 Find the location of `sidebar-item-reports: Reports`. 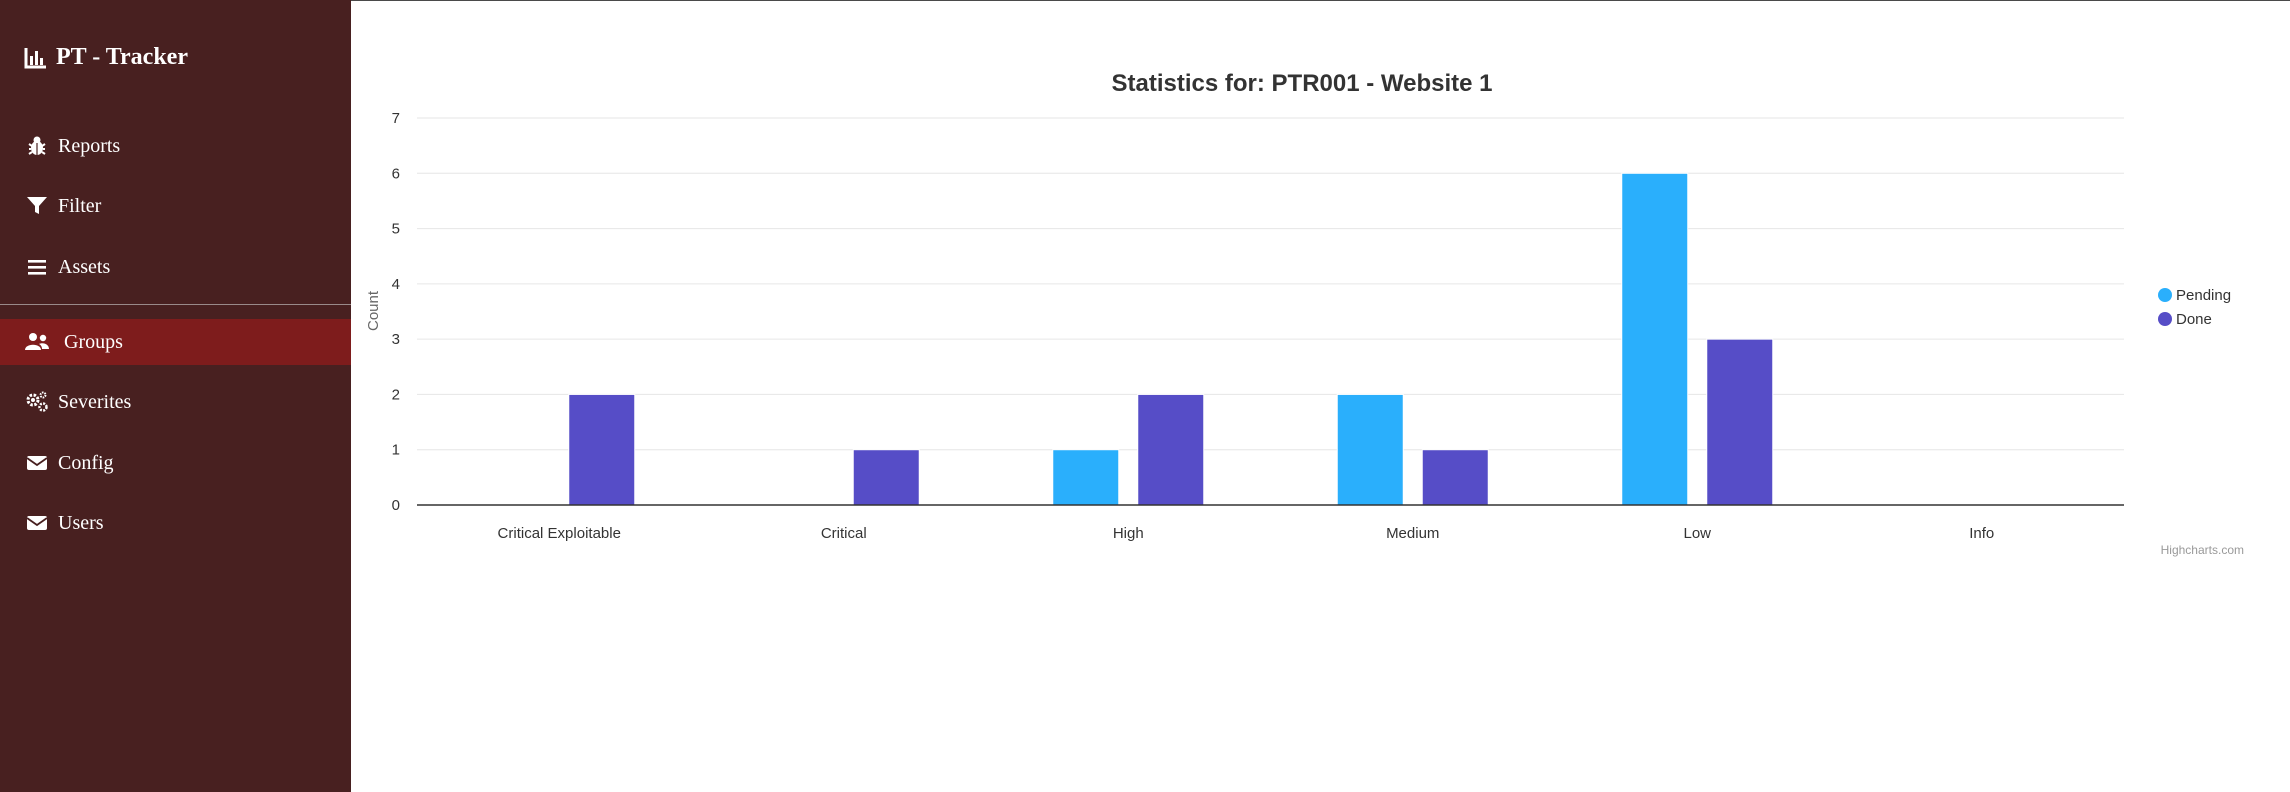

sidebar-item-reports: Reports is located at coordinates (175, 146).